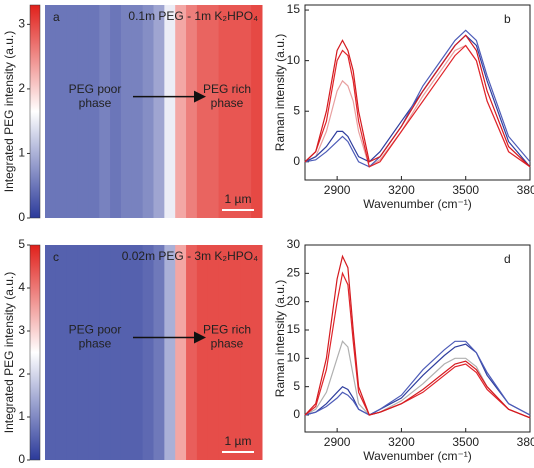  What do you see at coordinates (294, 301) in the screenshot?
I see `y-tick-label: 20` at bounding box center [294, 301].